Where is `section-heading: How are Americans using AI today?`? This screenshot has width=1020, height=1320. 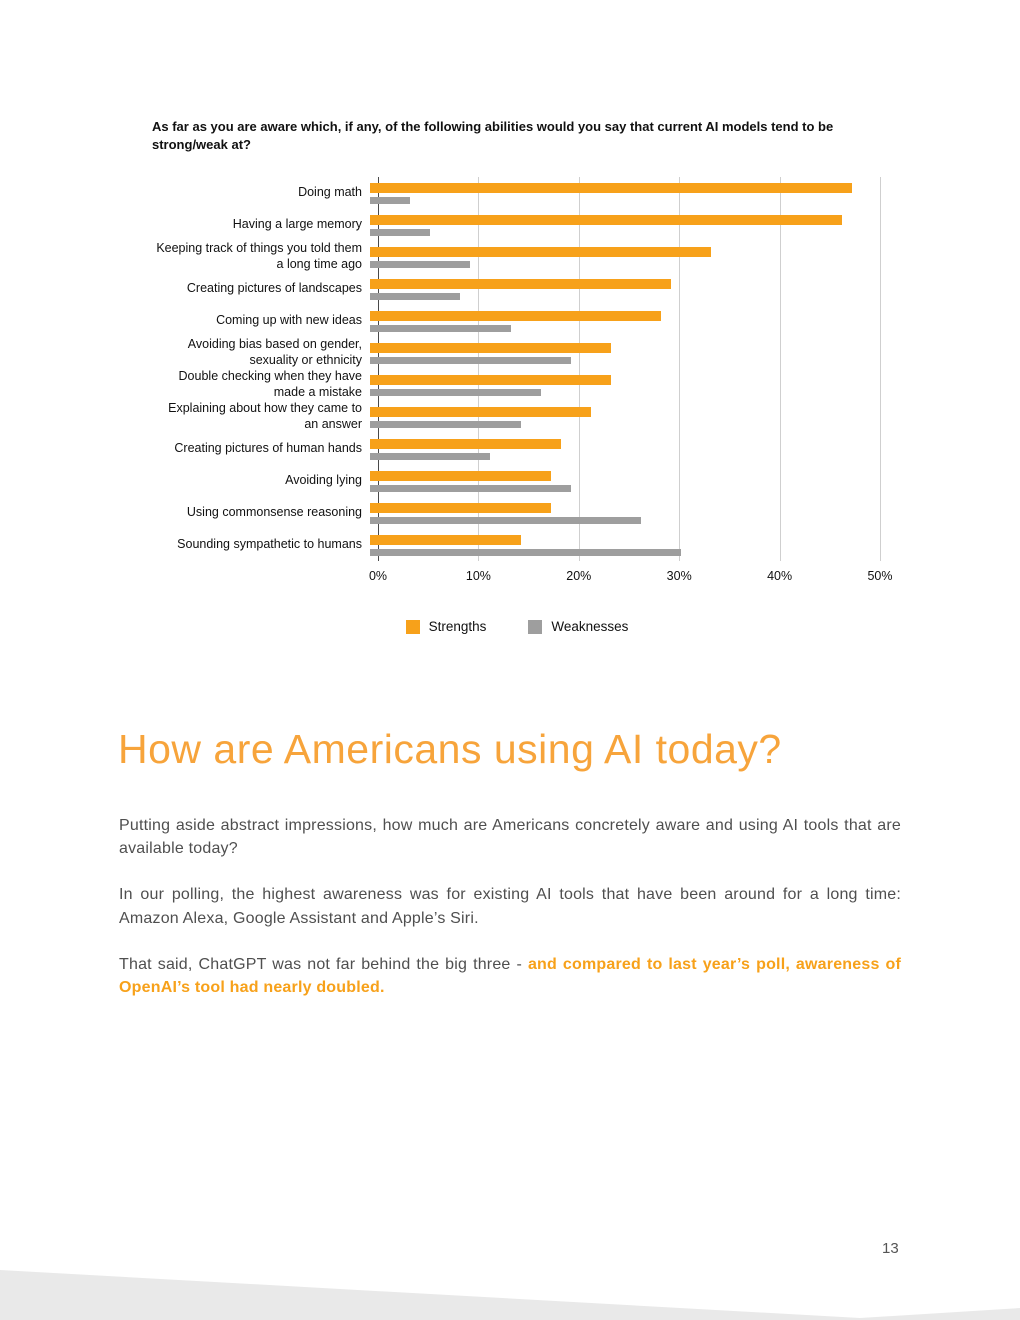 section-heading: How are Americans using AI today? is located at coordinates (450, 749).